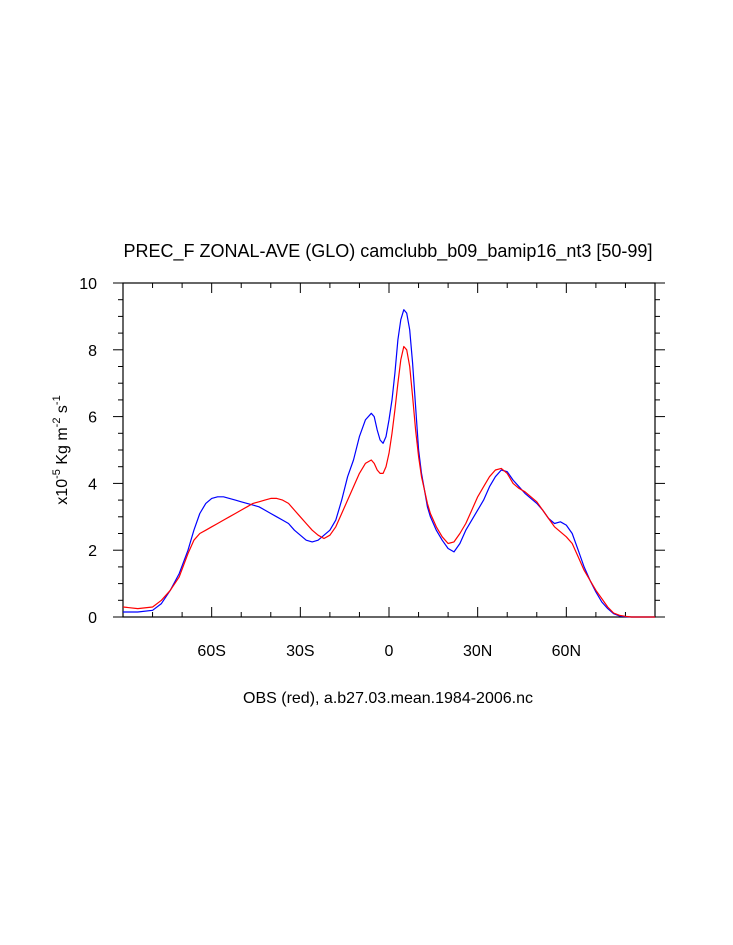 This screenshot has width=733, height=945. What do you see at coordinates (92, 484) in the screenshot?
I see `y-tick-label: 4` at bounding box center [92, 484].